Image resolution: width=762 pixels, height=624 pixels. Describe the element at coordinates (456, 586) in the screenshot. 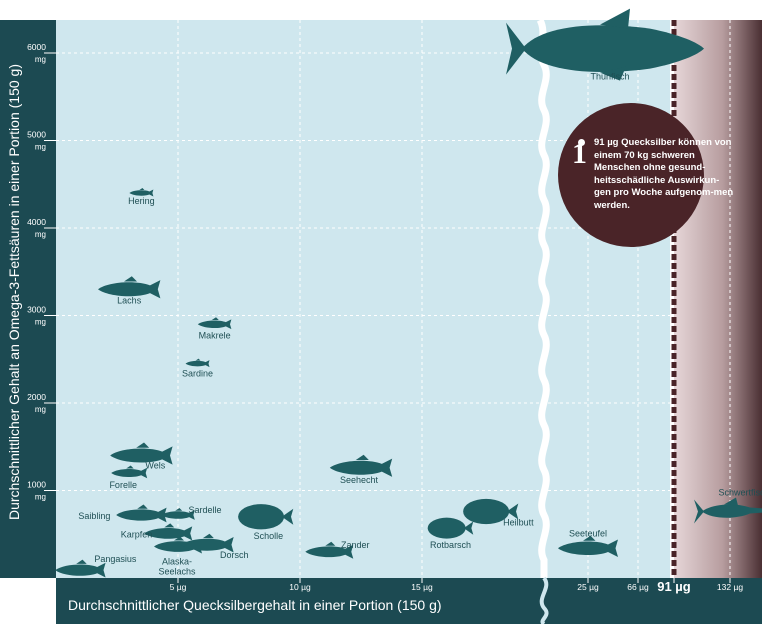

I see `x-ticks: 5 µg 10 µg 15 µg 25 µg 66 µg 91 µg 132 µg` at that location.